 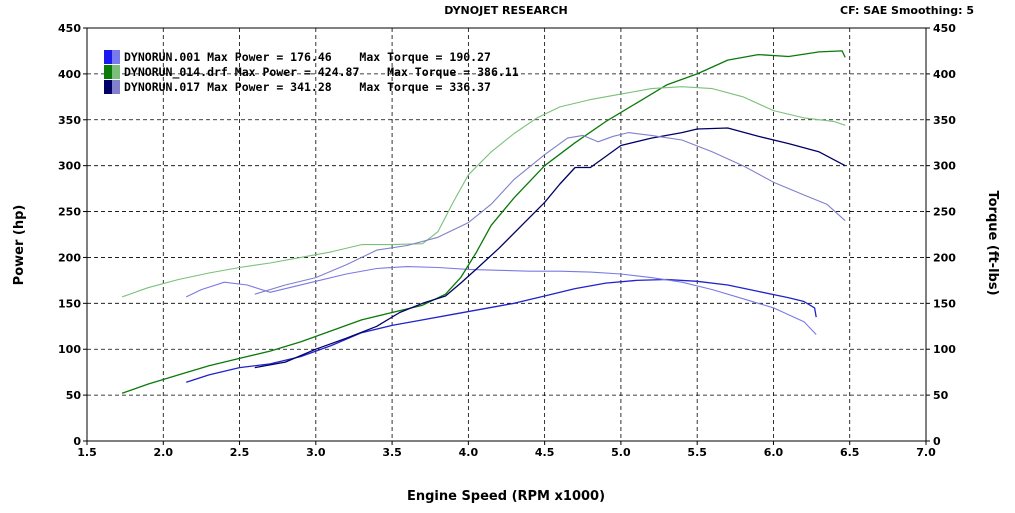 What do you see at coordinates (944, 166) in the screenshot?
I see `y2-tick-label: 300` at bounding box center [944, 166].